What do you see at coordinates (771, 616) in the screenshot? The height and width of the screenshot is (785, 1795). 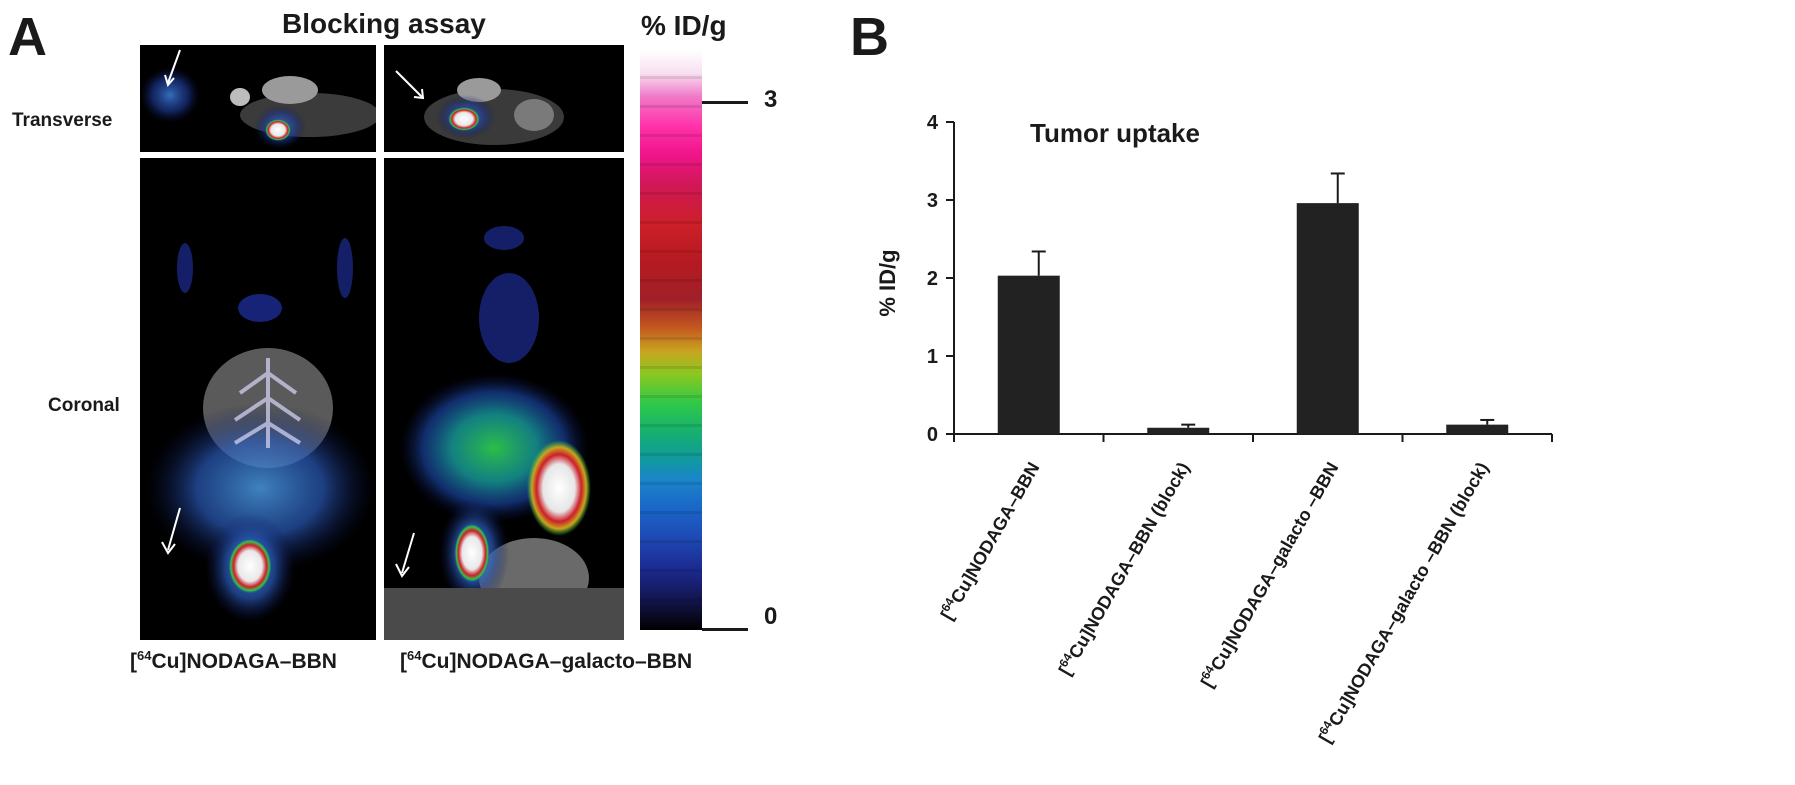 I see `scale-min-label: 0` at bounding box center [771, 616].